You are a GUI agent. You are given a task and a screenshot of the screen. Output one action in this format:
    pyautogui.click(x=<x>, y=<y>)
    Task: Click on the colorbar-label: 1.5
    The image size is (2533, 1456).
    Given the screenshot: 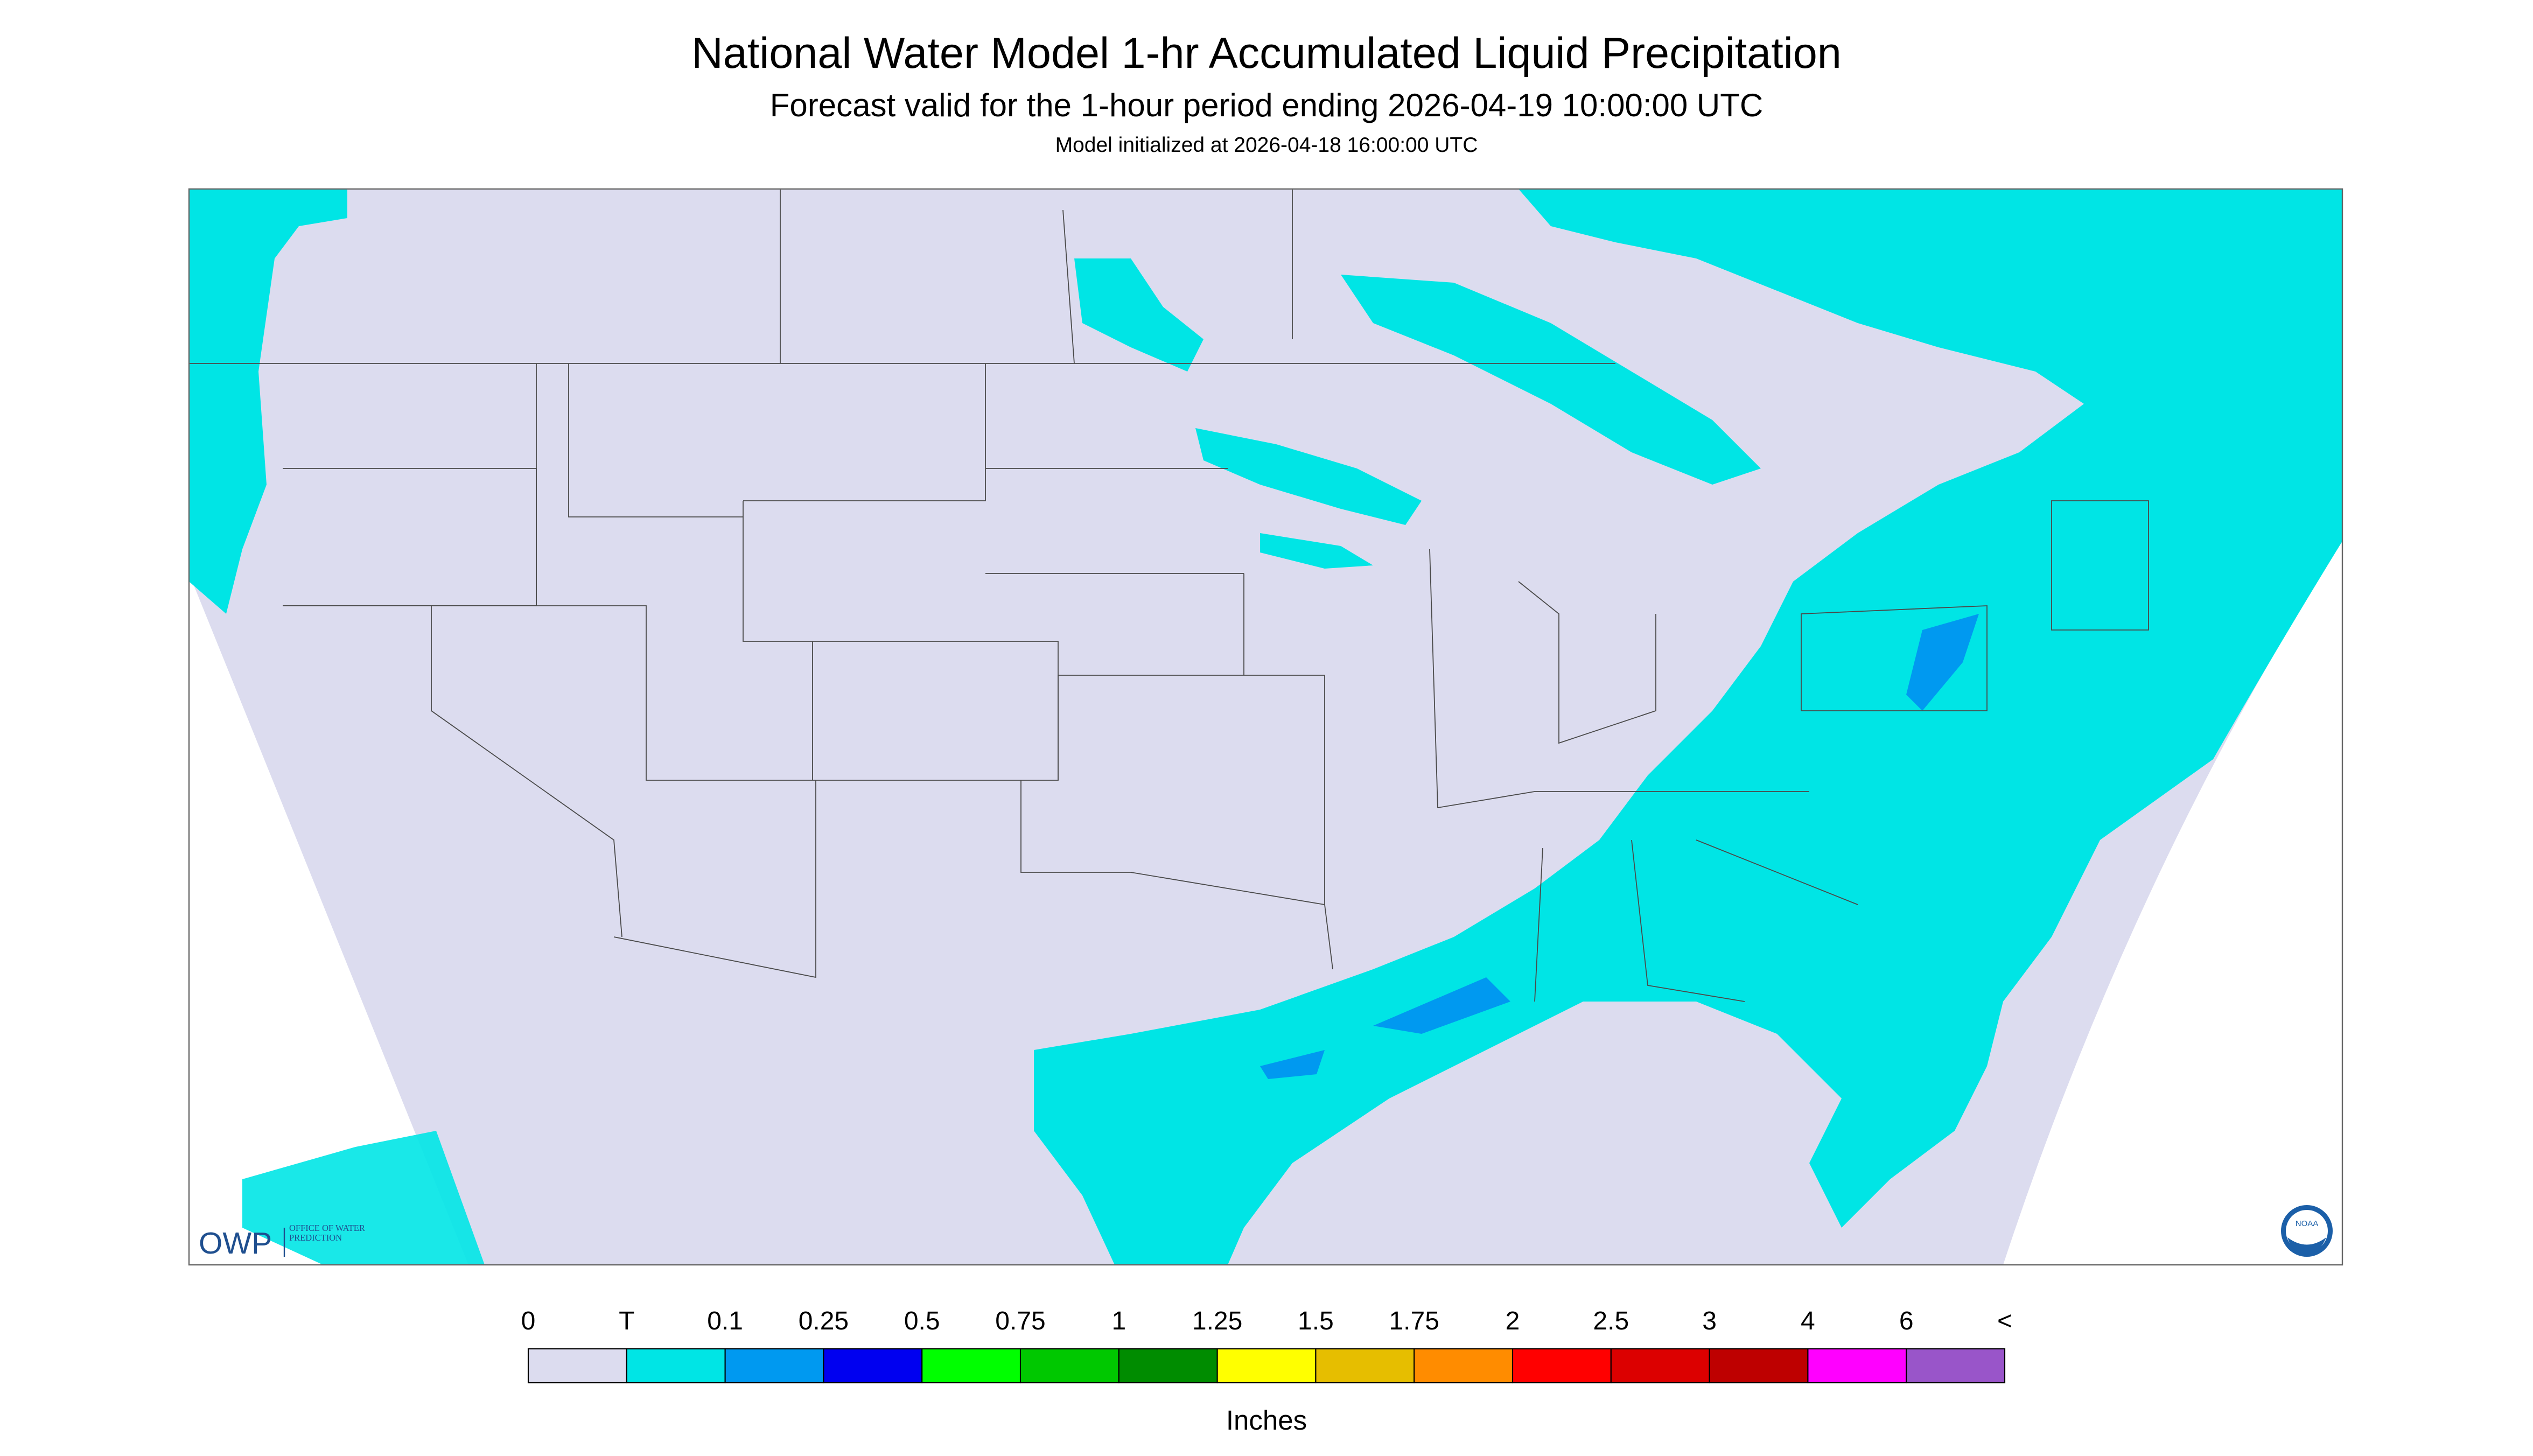 What is the action you would take?
    pyautogui.click(x=1316, y=1321)
    